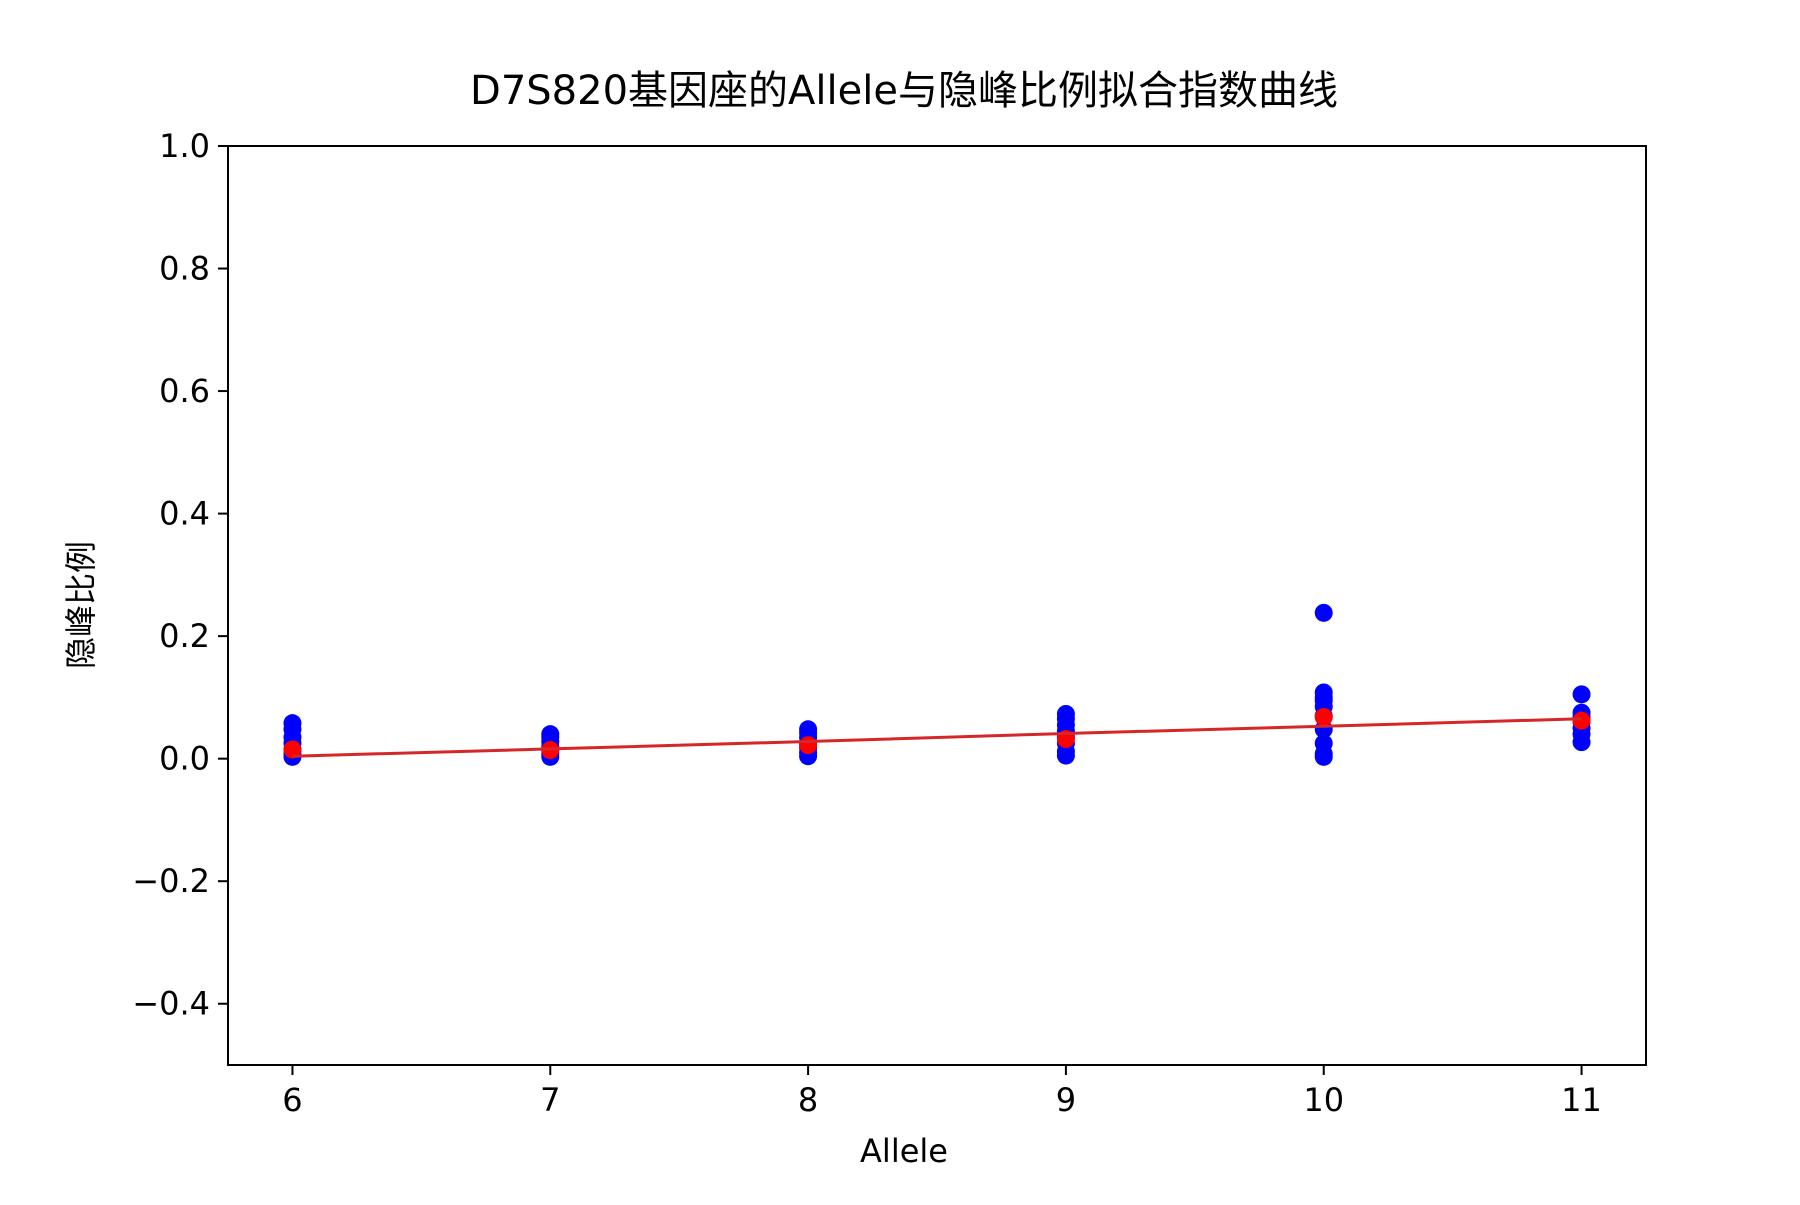 This screenshot has height=1205, width=1800. I want to click on y-tick-label: 1.0, so click(184, 146).